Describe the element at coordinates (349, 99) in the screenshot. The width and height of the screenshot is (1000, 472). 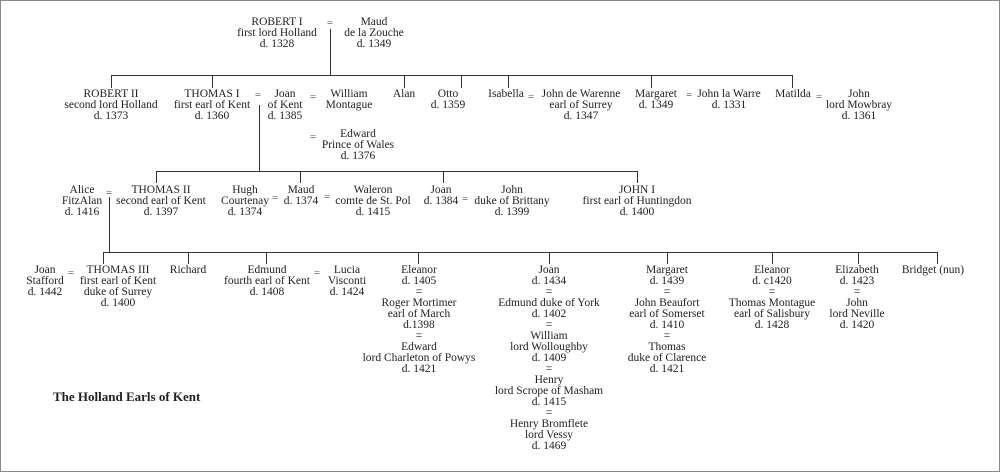
I see `person-william-montague: William Montague` at that location.